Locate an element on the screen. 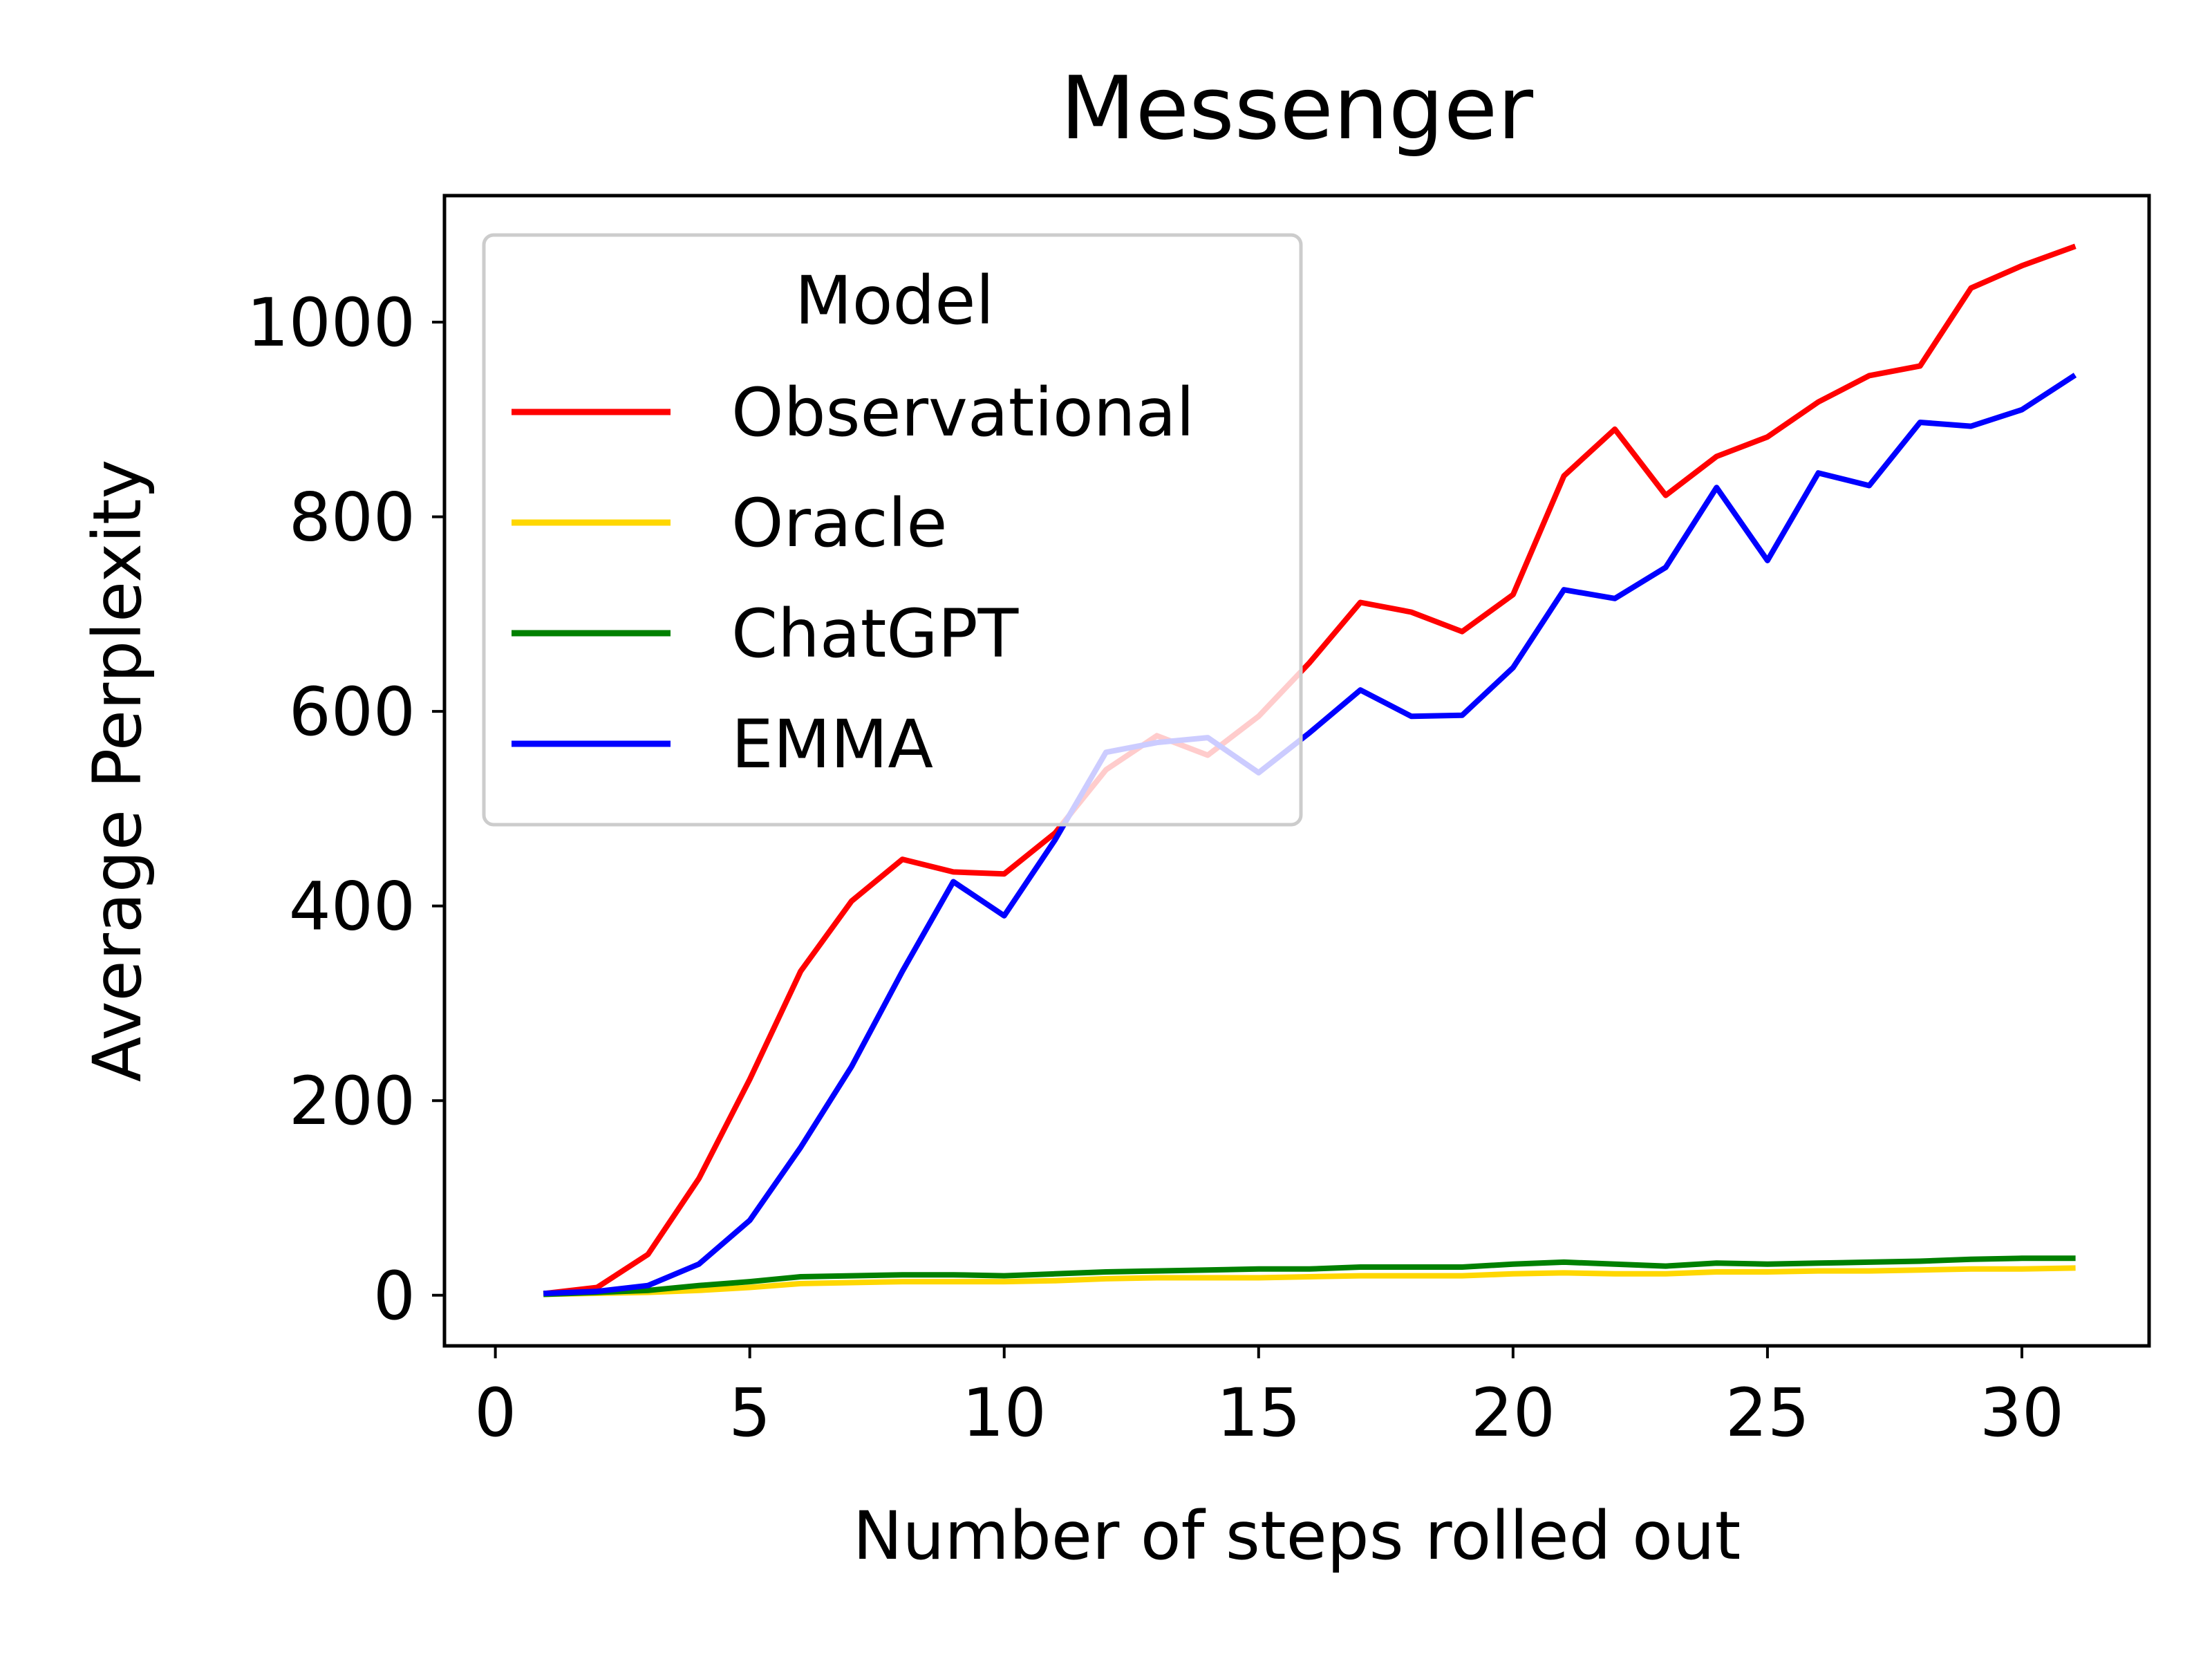 Image resolution: width=2212 pixels, height=1659 pixels. legend-title: Model is located at coordinates (894, 300).